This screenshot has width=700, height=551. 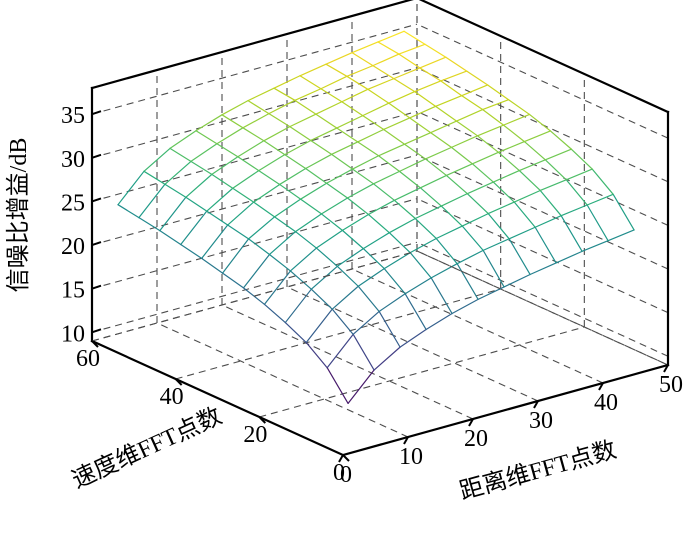 I want to click on y-tick-label: 40, so click(x=172, y=397).